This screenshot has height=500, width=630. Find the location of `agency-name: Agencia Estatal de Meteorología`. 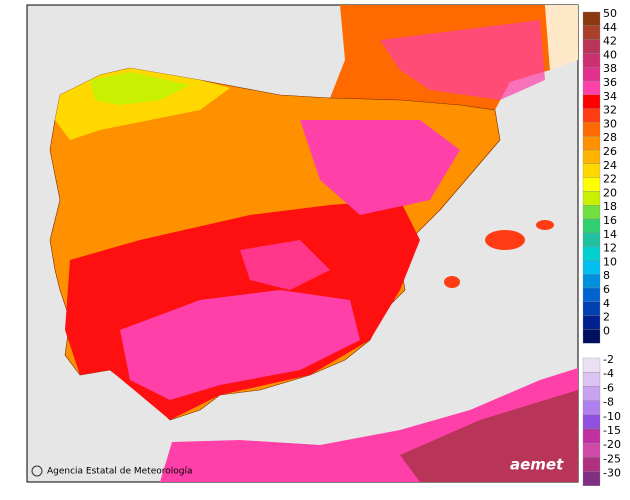

agency-name: Agencia Estatal de Meteorología is located at coordinates (120, 472).